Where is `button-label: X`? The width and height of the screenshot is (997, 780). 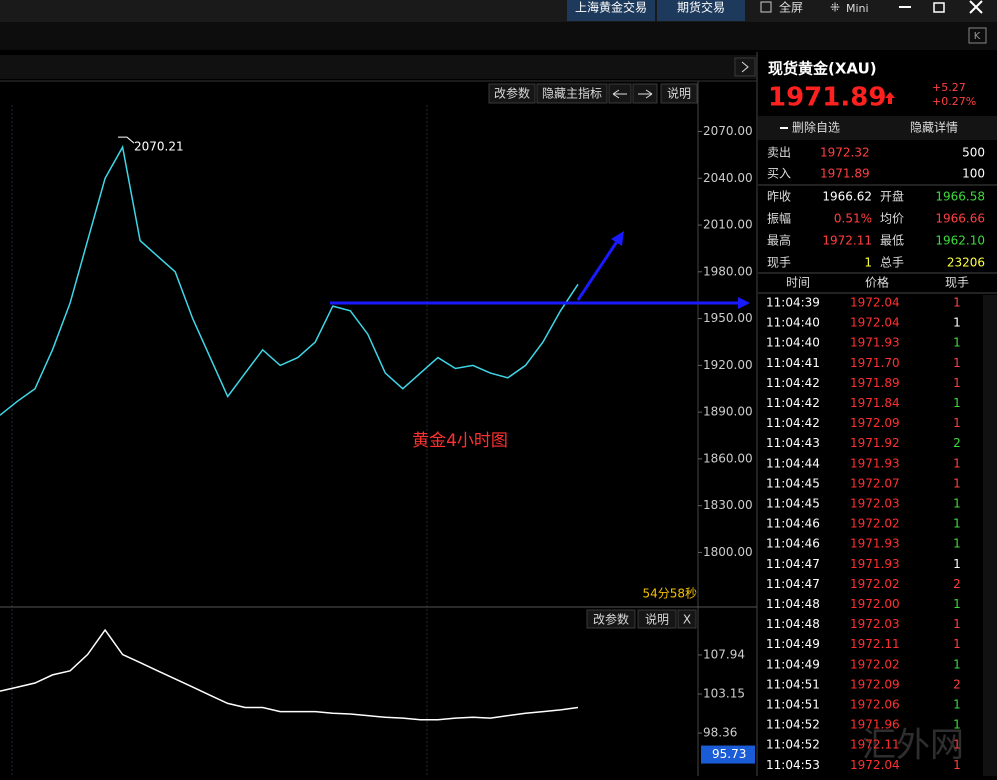 button-label: X is located at coordinates (687, 620).